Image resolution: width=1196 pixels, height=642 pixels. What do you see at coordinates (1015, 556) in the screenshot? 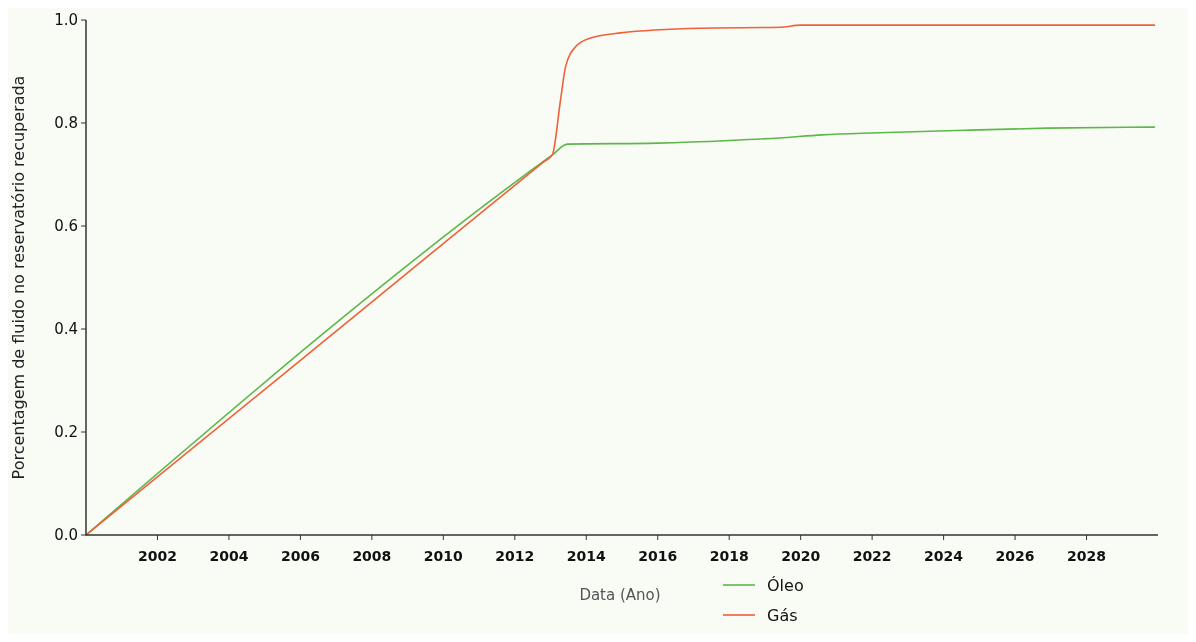
I see `x-tick-label: 2026` at bounding box center [1015, 556].